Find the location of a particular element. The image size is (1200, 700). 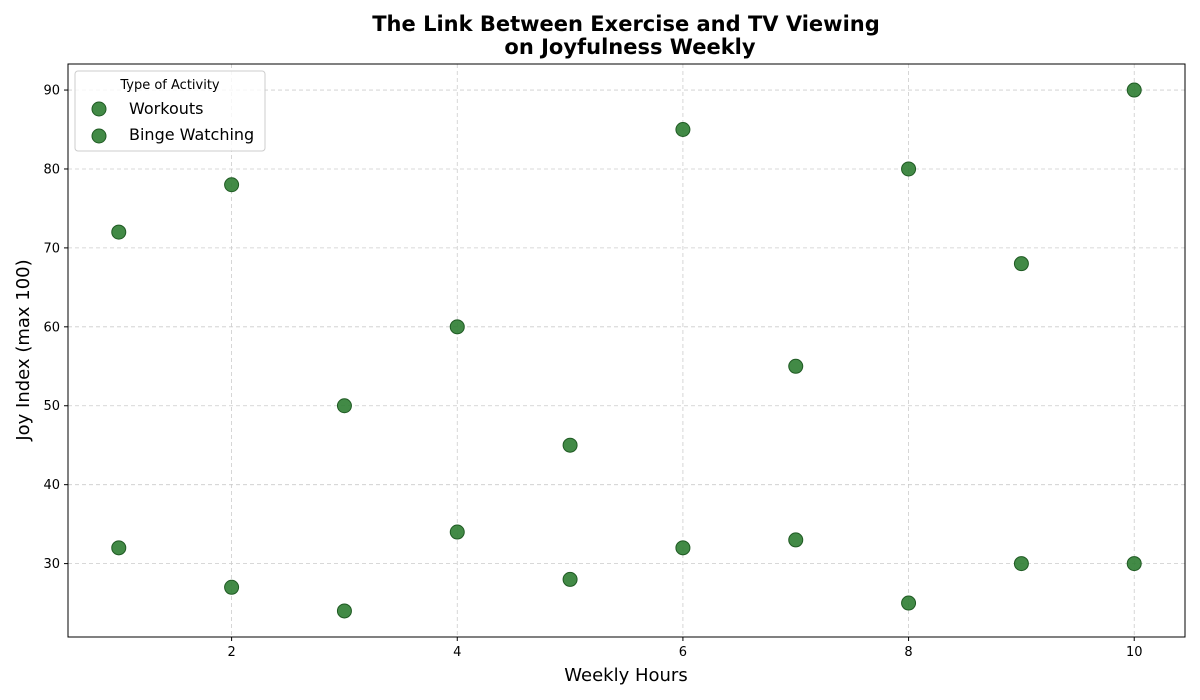

x-axis-label: Weekly Hours is located at coordinates (625, 675).